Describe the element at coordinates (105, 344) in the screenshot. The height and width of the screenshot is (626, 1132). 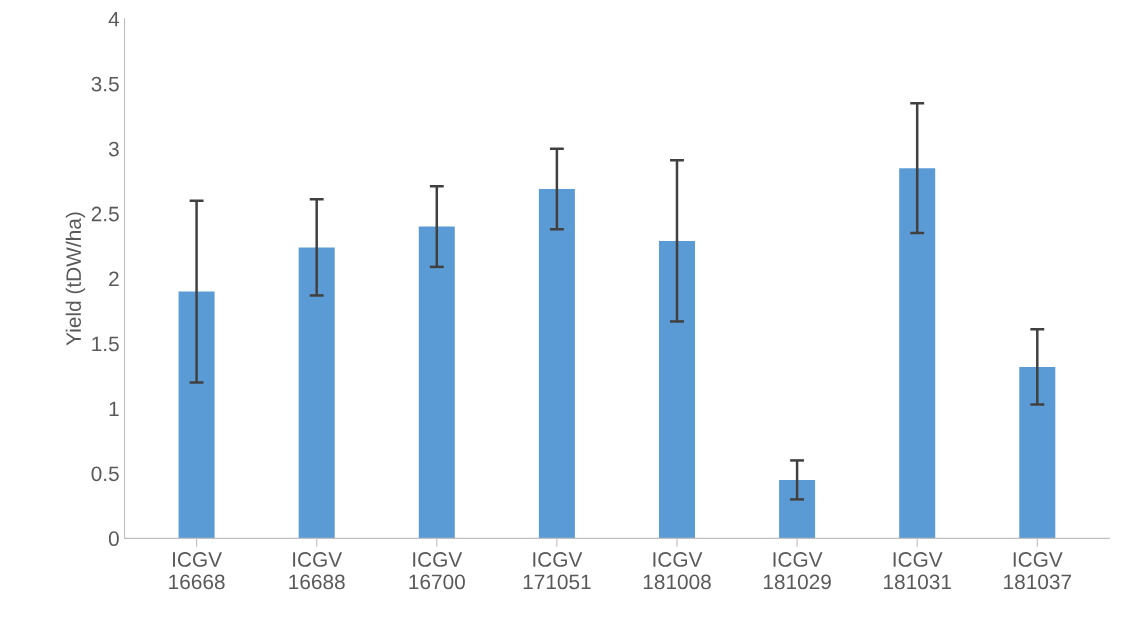
I see `y-tick-label: 1.5` at that location.